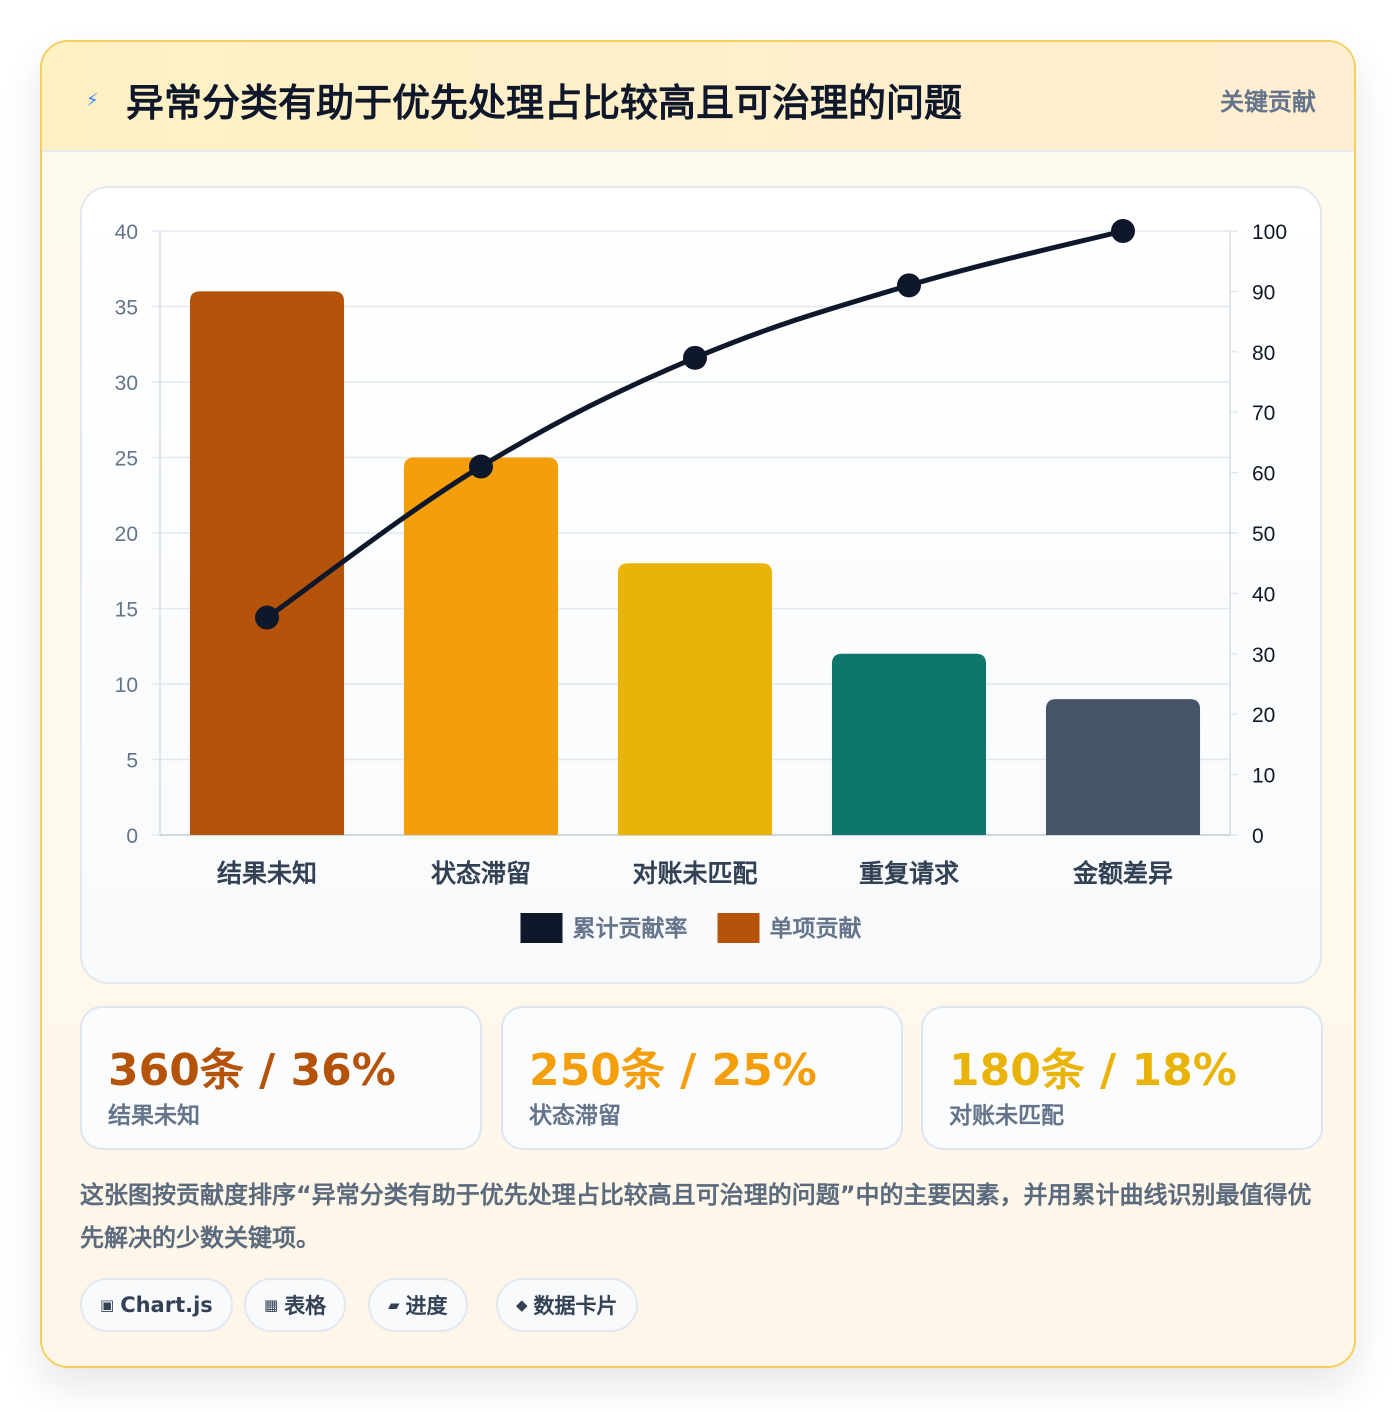  Describe the element at coordinates (271, 1305) in the screenshot. I see `table-icon: ▦` at that location.